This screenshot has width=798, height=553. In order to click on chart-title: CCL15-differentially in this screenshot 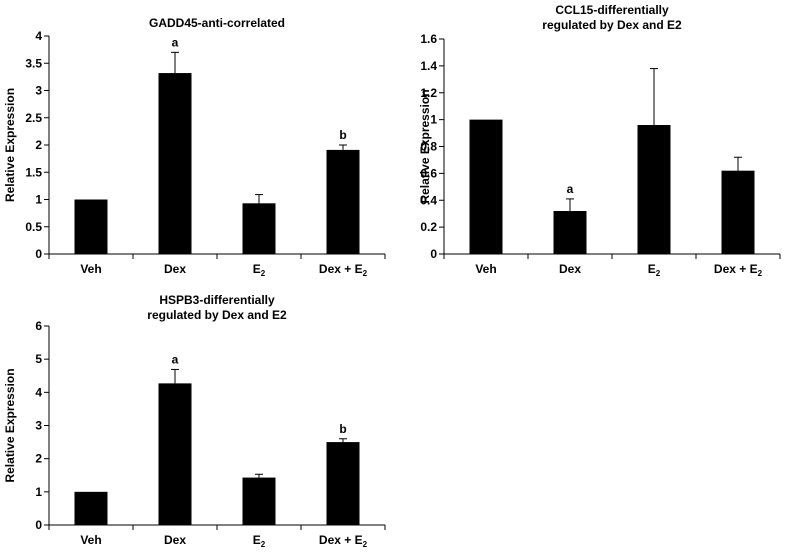, I will do `click(612, 10)`.